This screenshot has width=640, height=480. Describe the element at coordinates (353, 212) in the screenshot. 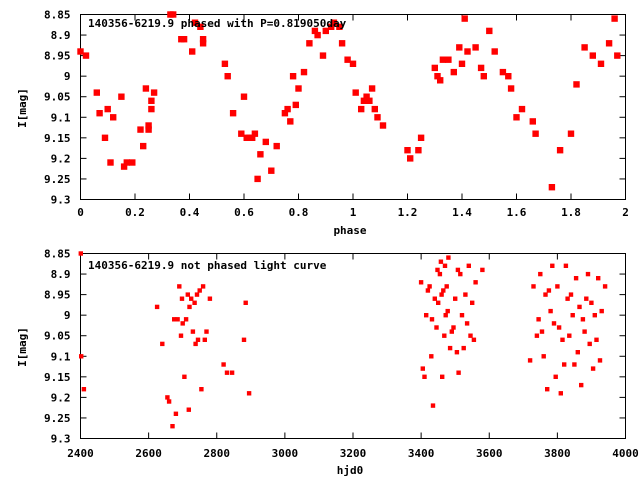

I see `x-tick-labels: 0 0.2 0.4 0.6 0.8 1 1.2 1.4 1.6 1.8 2` at that location.